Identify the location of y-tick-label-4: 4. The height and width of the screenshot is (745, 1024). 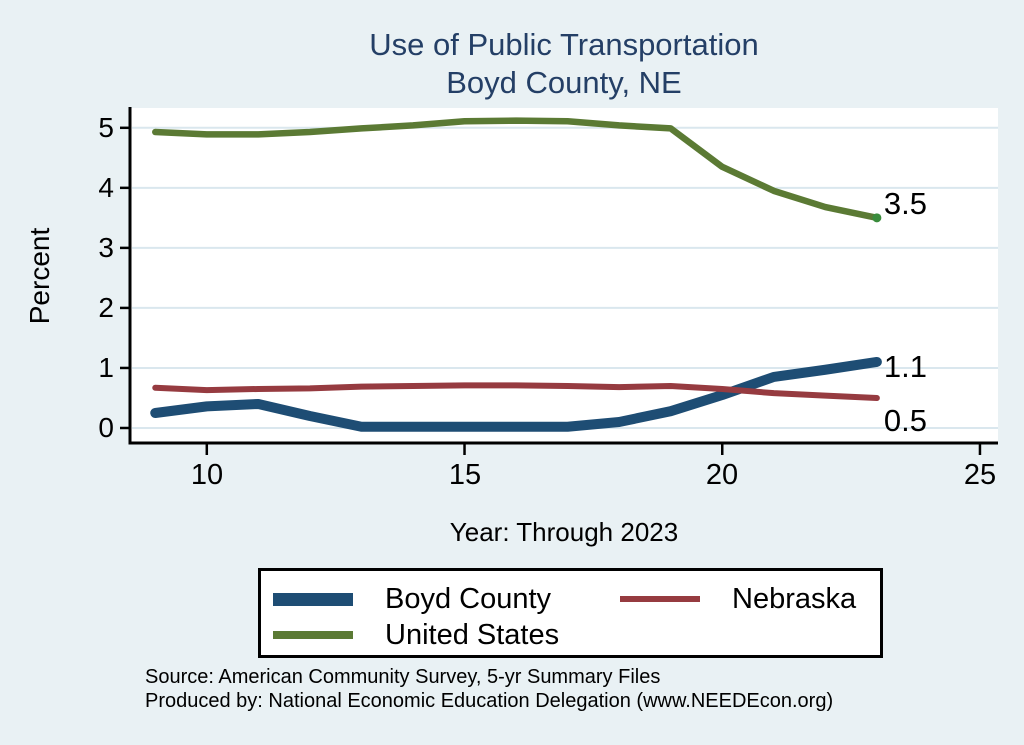
(106, 187).